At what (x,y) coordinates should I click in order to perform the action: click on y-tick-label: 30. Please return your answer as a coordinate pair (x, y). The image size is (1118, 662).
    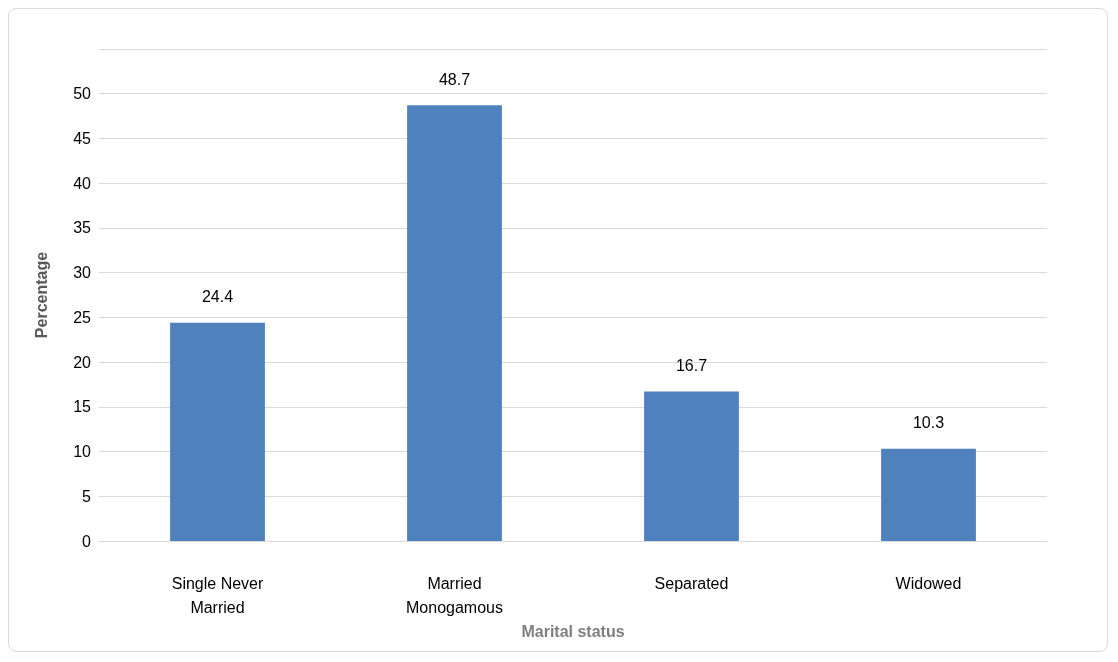
    Looking at the image, I should click on (82, 273).